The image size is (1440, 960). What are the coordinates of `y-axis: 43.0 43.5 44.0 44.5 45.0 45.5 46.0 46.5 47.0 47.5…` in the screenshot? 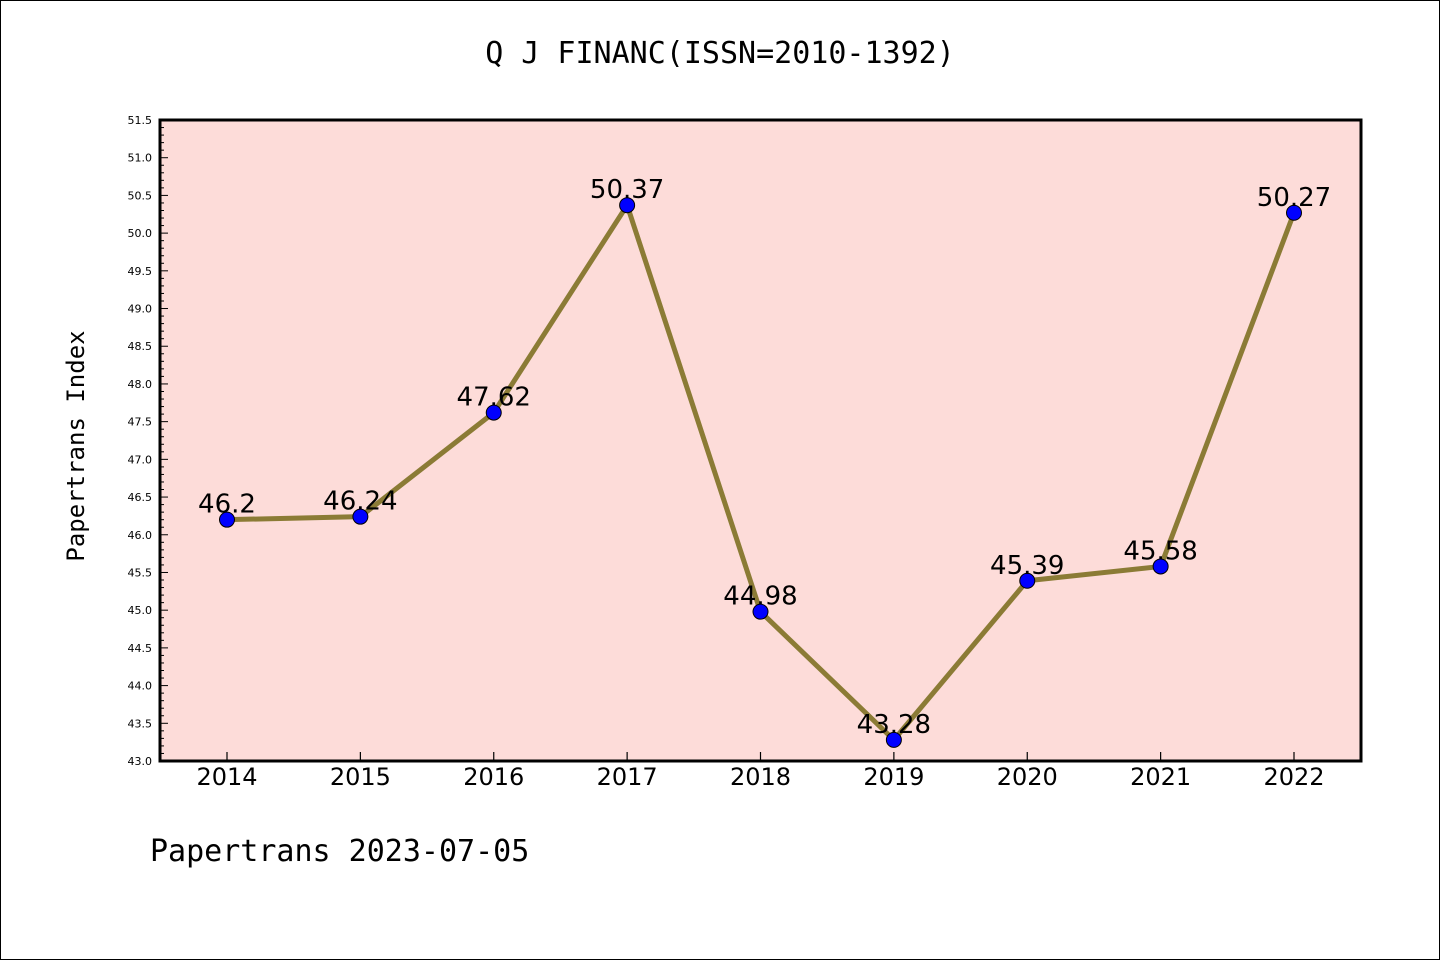 It's located at (148, 441).